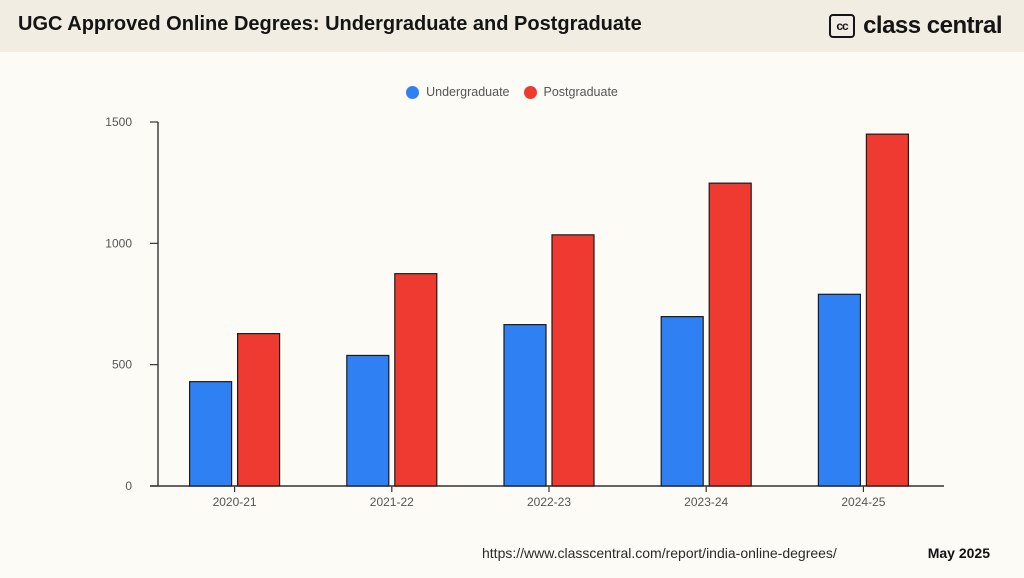 The image size is (1024, 578). I want to click on brand-name: class central, so click(932, 25).